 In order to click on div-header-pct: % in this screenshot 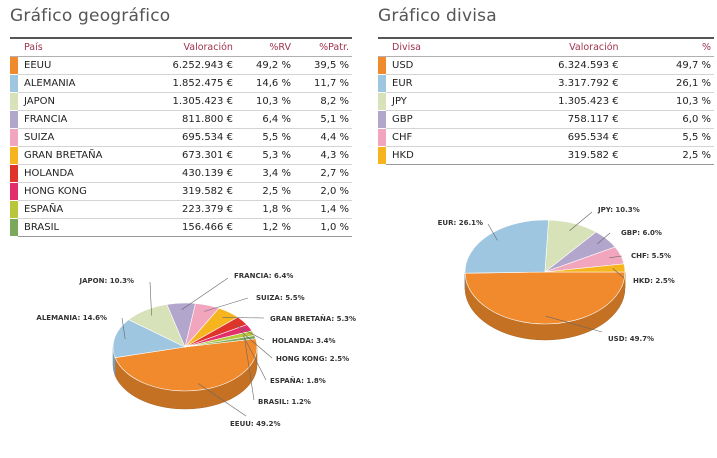, I will do `click(667, 47)`.